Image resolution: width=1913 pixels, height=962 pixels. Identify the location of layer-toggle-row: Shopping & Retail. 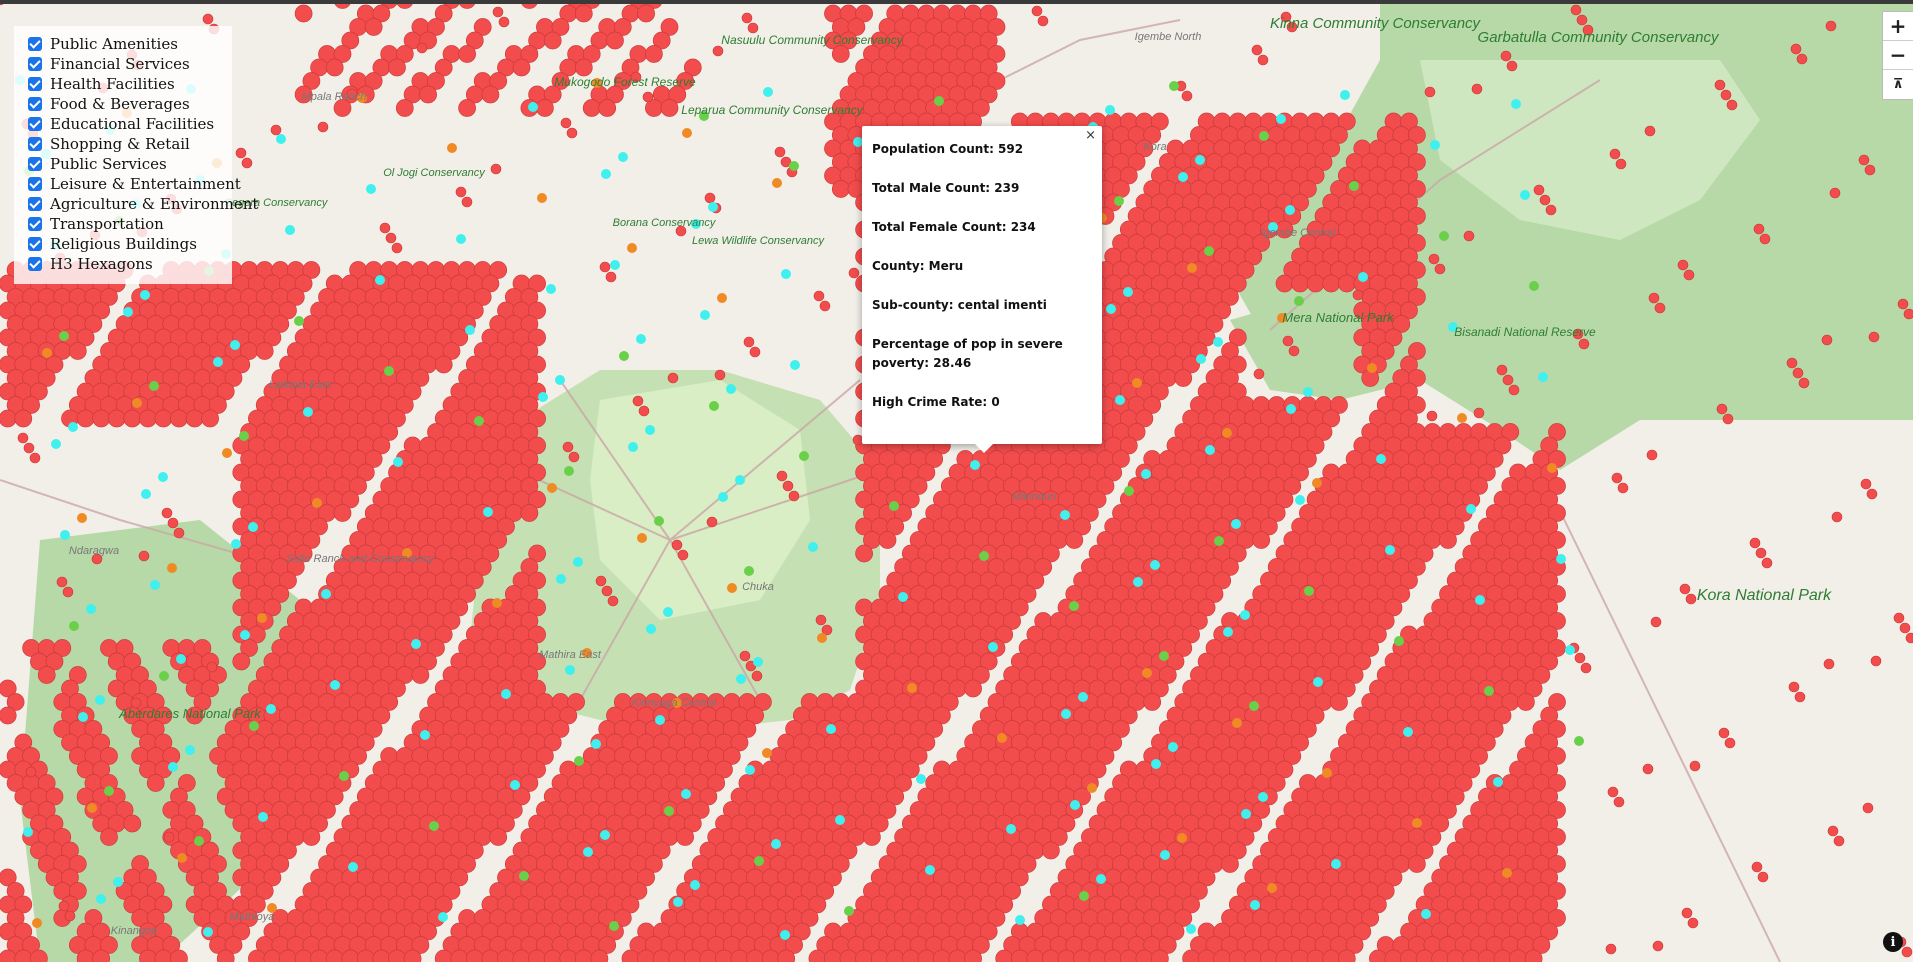
(130, 144).